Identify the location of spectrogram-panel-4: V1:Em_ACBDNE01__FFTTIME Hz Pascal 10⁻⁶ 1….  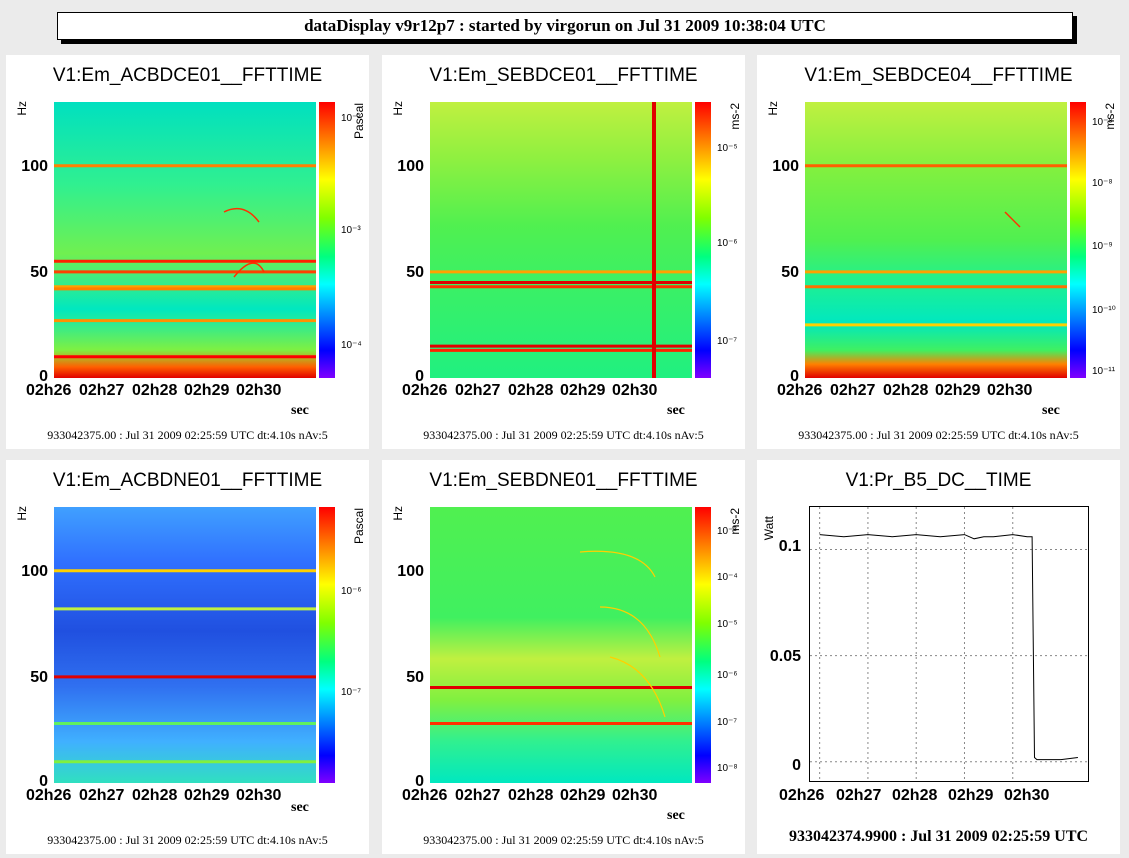
(187, 657).